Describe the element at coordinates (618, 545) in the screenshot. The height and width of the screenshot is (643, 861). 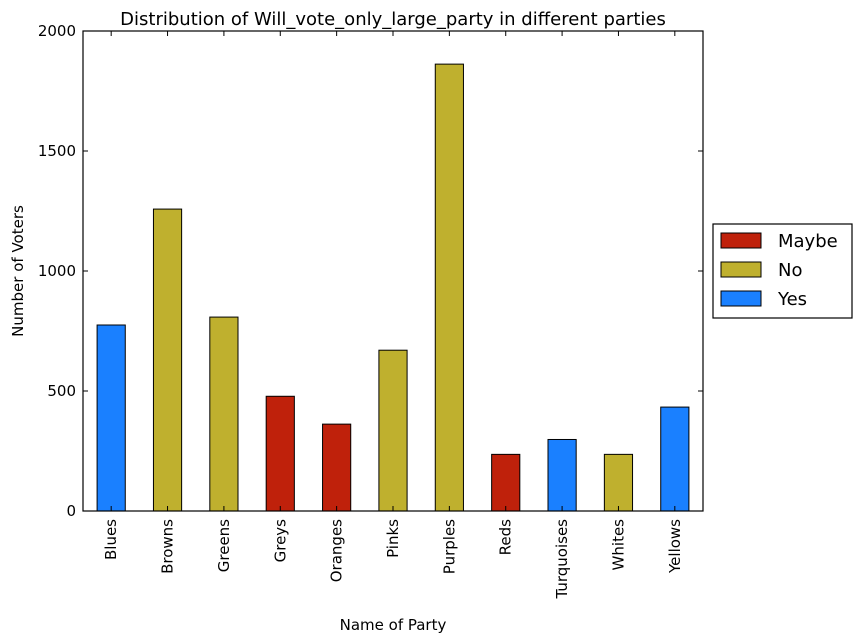
I see `x-tick-label: Whites` at that location.